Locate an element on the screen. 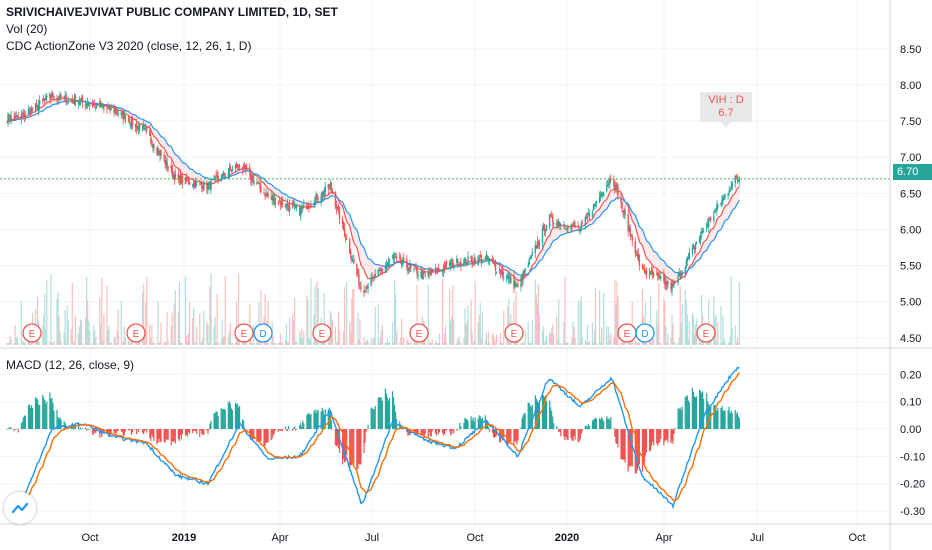 Image resolution: width=932 pixels, height=550 pixels. macd-indicator-label: MACD (12, 26, close, 9) is located at coordinates (70, 365).